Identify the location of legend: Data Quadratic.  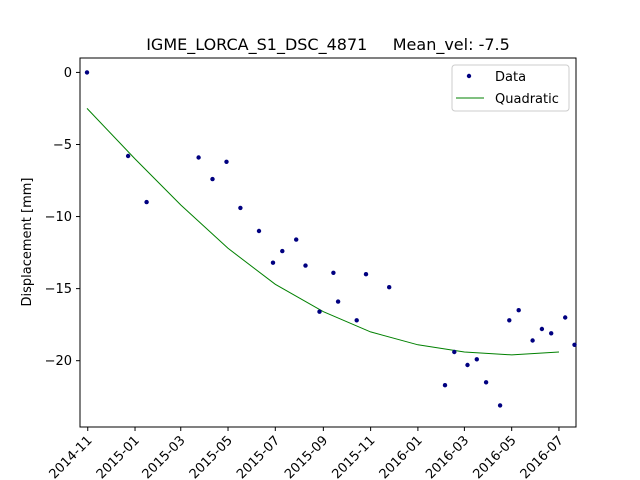
(510, 88).